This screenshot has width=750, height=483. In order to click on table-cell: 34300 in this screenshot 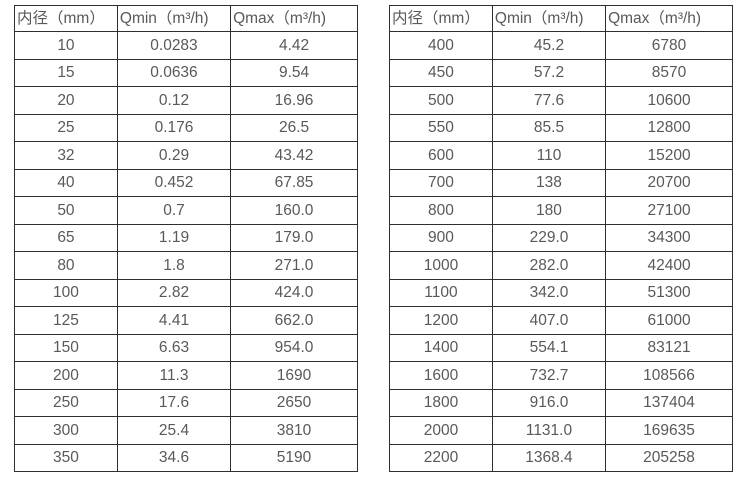, I will do `click(669, 237)`.